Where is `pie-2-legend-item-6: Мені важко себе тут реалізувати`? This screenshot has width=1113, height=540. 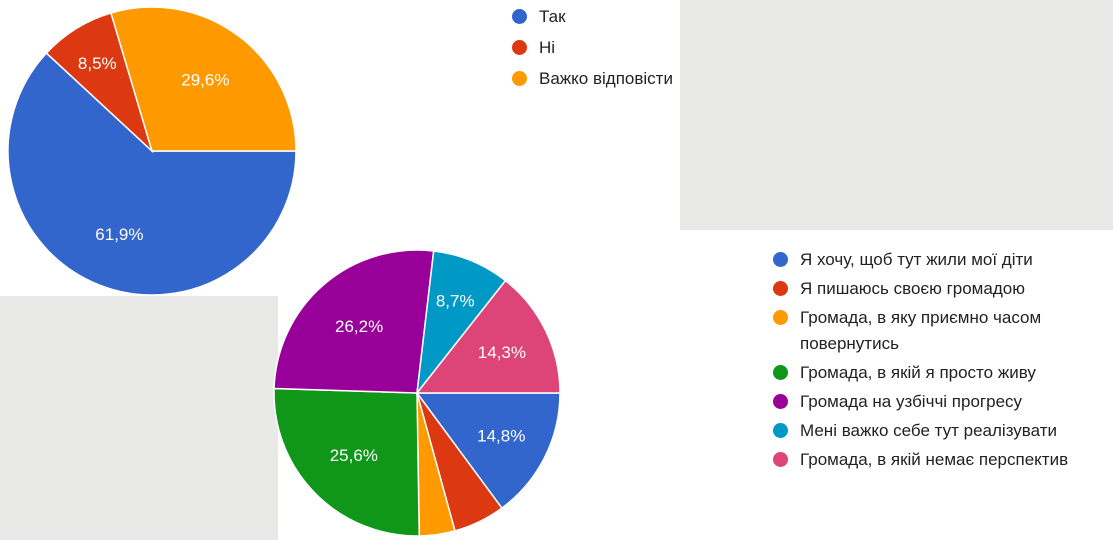 pie-2-legend-item-6: Мені важко себе тут реалізувати is located at coordinates (938, 431).